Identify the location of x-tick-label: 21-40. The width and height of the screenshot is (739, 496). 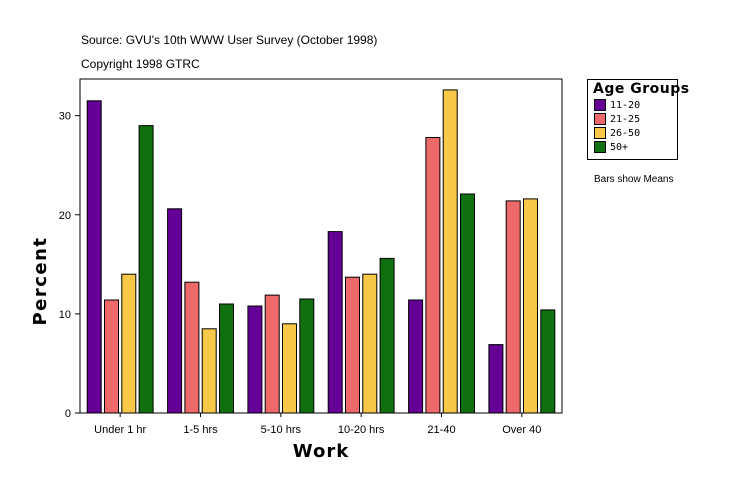
(441, 430).